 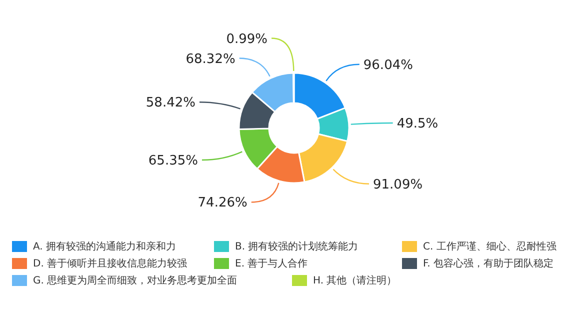 What do you see at coordinates (296, 246) in the screenshot?
I see `legend-label: B. 拥有较强的计划统筹能力` at bounding box center [296, 246].